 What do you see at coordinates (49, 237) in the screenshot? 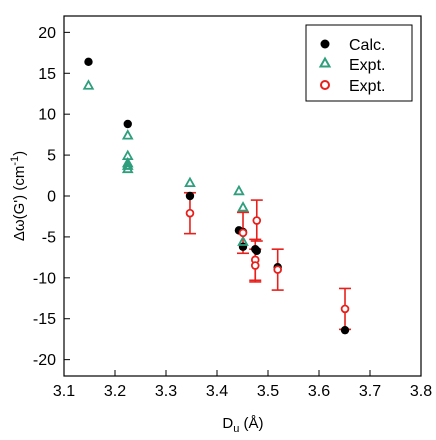
I see `y-tick-label: -5` at bounding box center [49, 237].